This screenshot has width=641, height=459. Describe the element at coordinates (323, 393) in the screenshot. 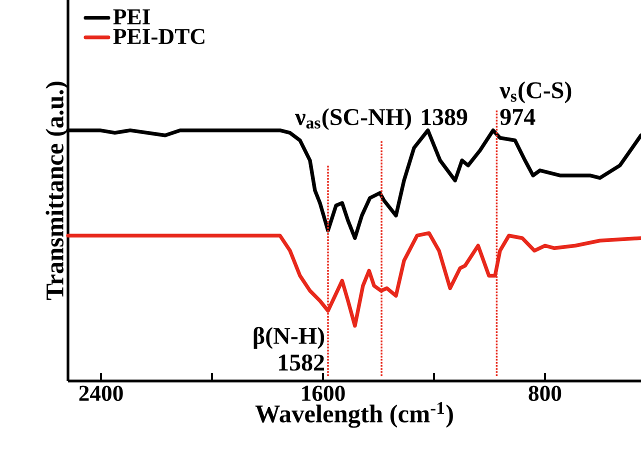

I see `x-tick-label: 1600` at that location.